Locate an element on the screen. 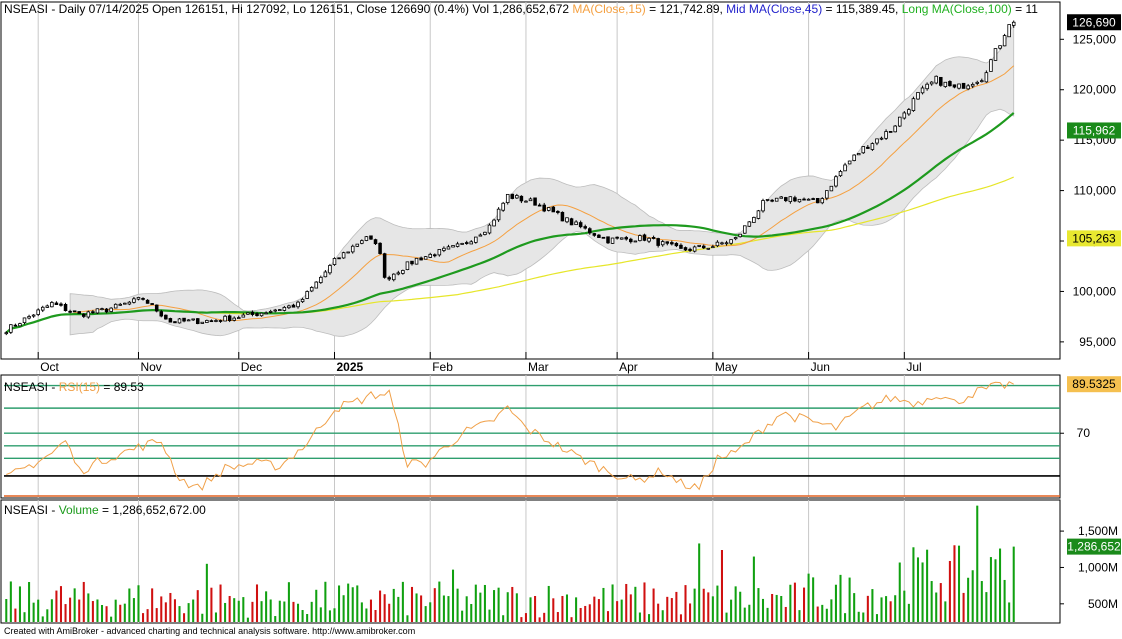 Image resolution: width=1122 pixels, height=639 pixels. price-axis-tick-label: 100,000 is located at coordinates (1095, 291).